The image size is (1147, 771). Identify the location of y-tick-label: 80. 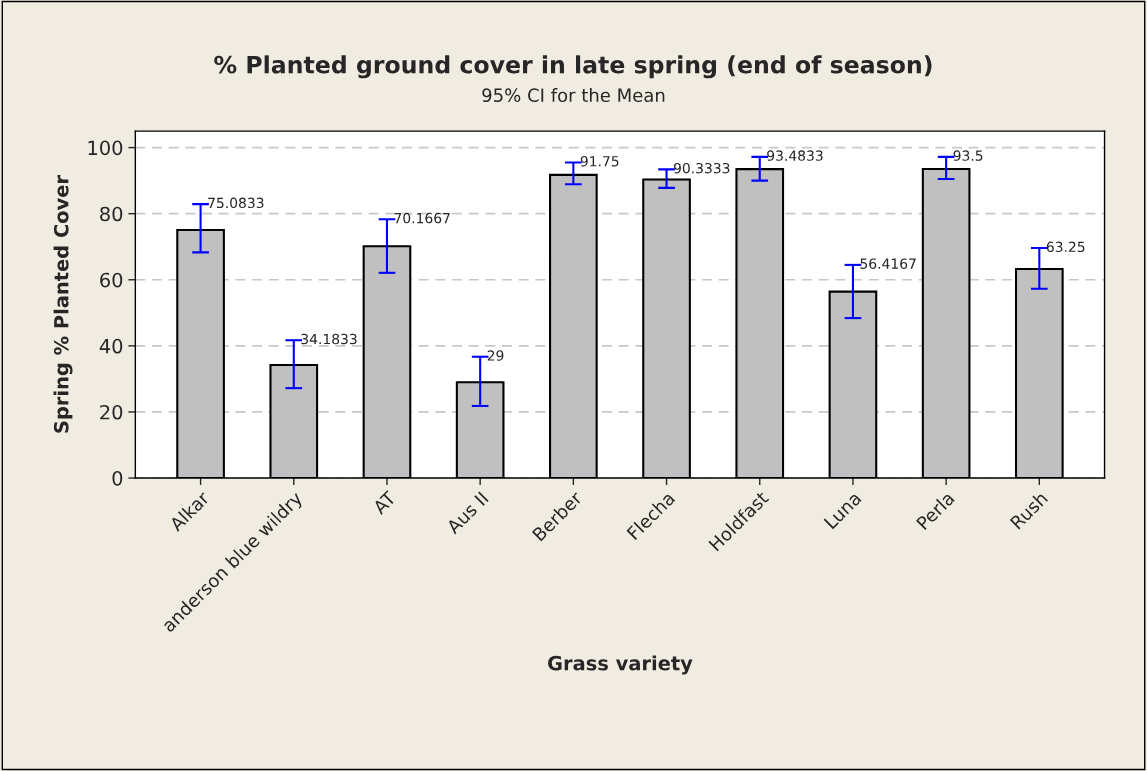
(111, 214).